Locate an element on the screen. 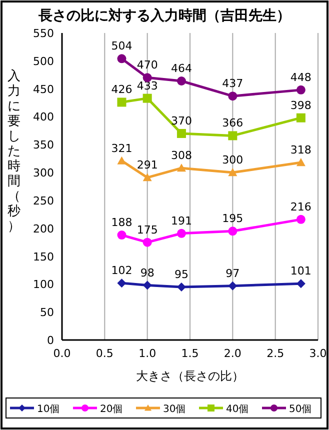 This screenshot has width=329, height=430. data-label: 291 is located at coordinates (147, 165).